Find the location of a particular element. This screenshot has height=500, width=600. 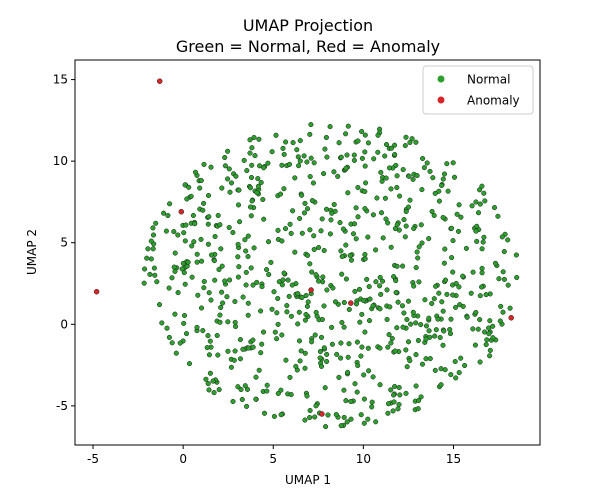

legend-marker-anomaly is located at coordinates (441, 100).